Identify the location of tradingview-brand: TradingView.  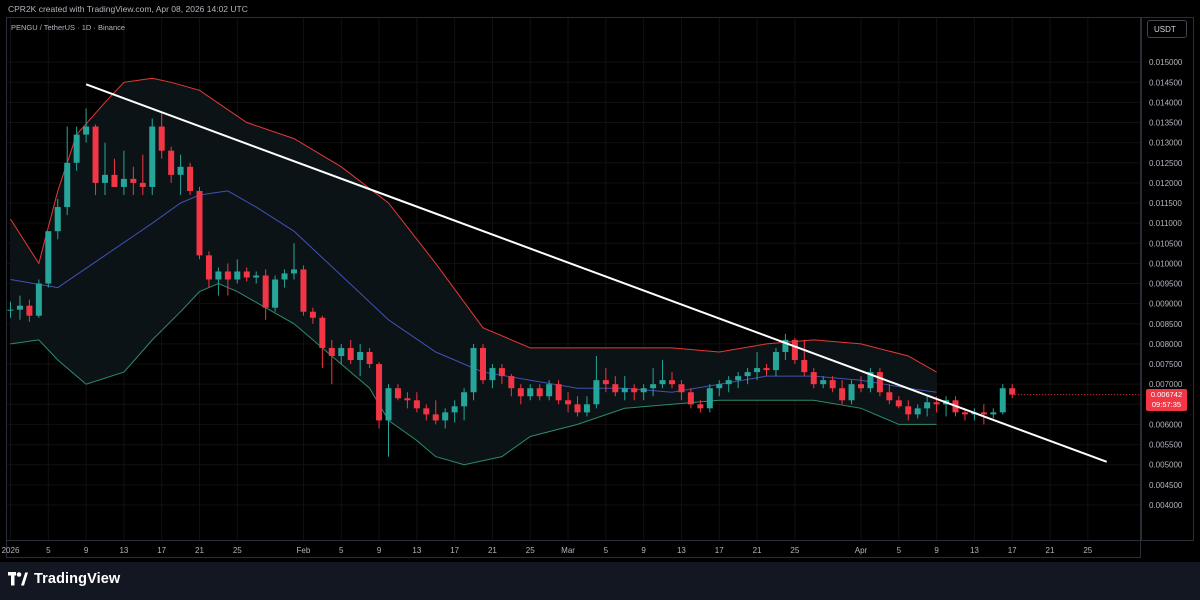
(64, 579).